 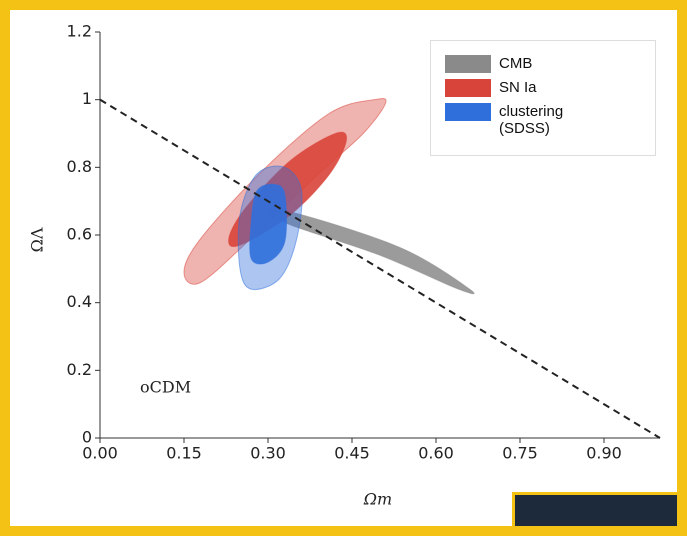 I want to click on x-tick-label: 0.00, so click(x=100, y=453).